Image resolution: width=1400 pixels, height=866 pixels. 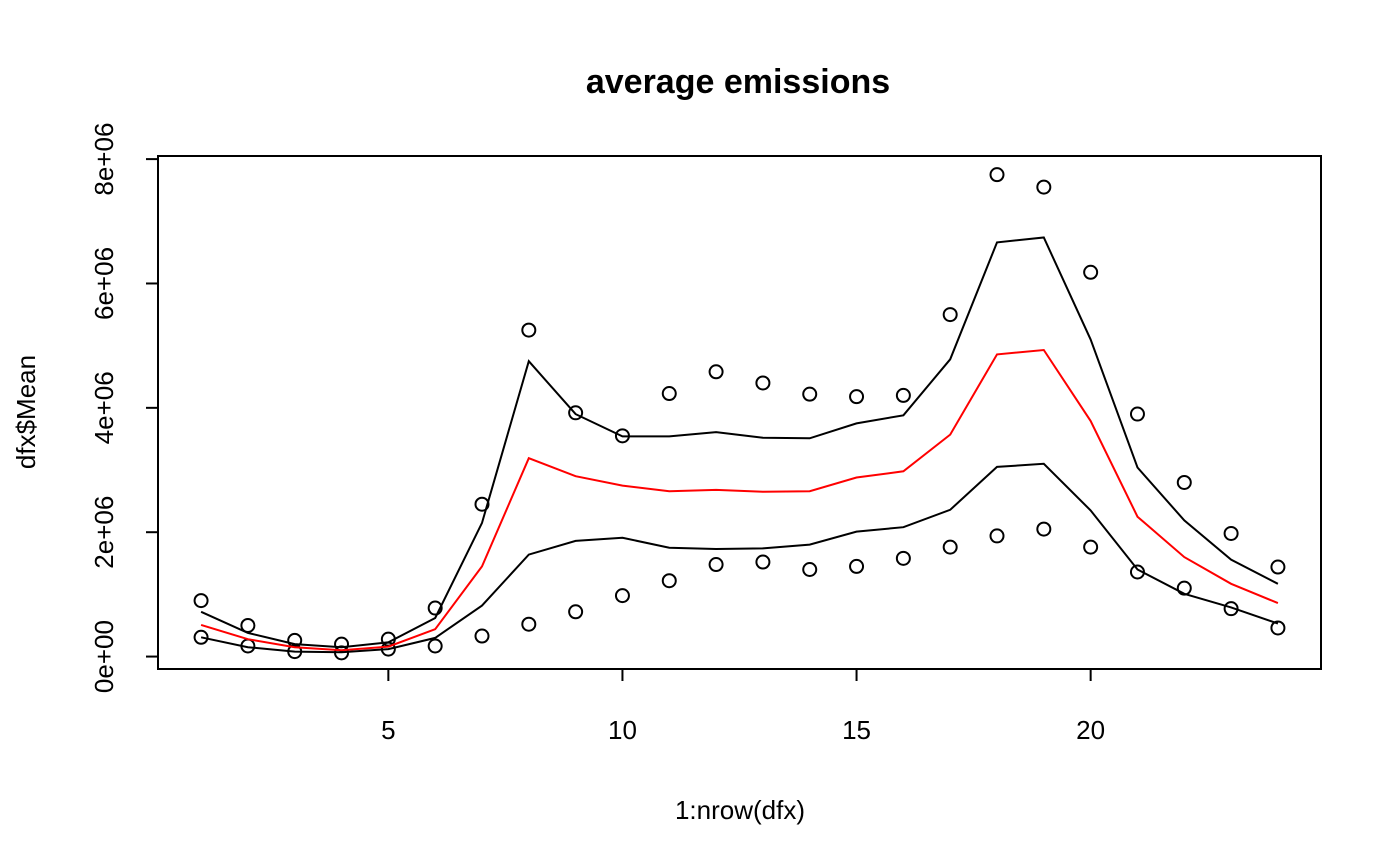 I want to click on y-axis-label: dfx$Mean, so click(x=26, y=412).